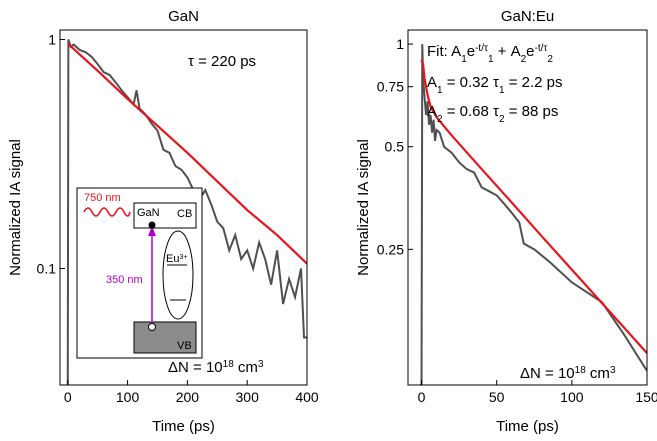  Describe the element at coordinates (390, 249) in the screenshot. I see `y-tick-label: 0.25` at that location.